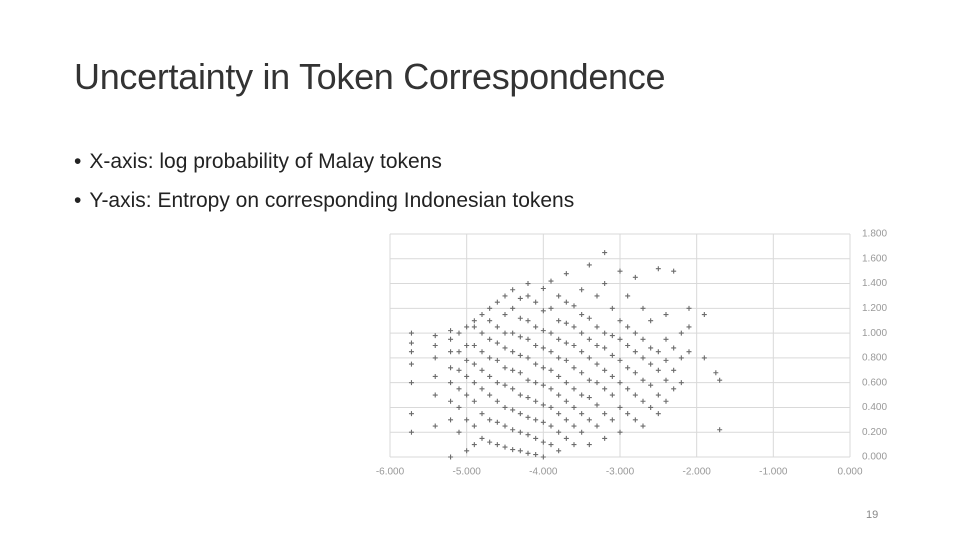 This screenshot has width=960, height=540. What do you see at coordinates (849, 472) in the screenshot?
I see `x-tick-label: 0.000` at bounding box center [849, 472].